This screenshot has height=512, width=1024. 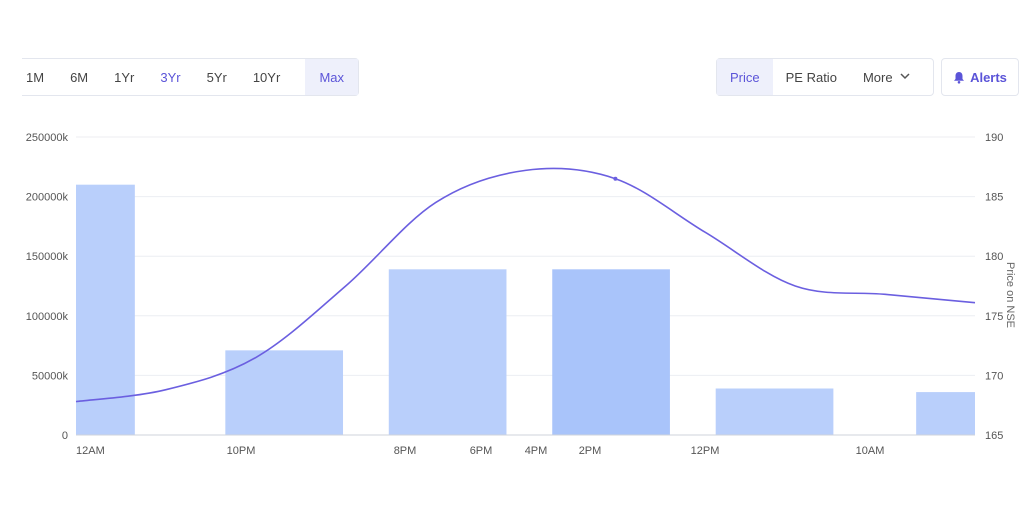 I want to click on y-axis-left: 0 50000k 100000k 150000k 200000k 250000k, so click(x=47, y=287).